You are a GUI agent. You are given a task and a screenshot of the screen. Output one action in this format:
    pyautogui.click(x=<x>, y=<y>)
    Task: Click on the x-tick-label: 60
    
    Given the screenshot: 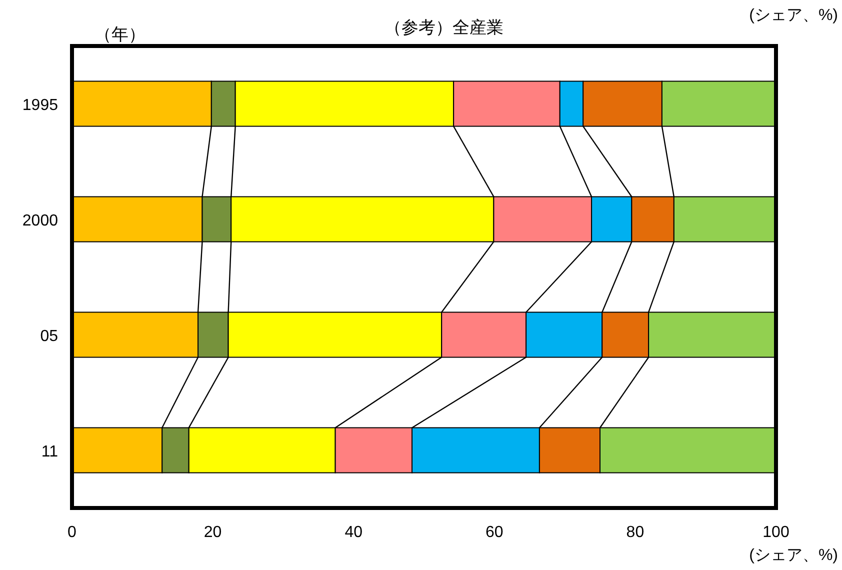 What is the action you would take?
    pyautogui.click(x=495, y=532)
    